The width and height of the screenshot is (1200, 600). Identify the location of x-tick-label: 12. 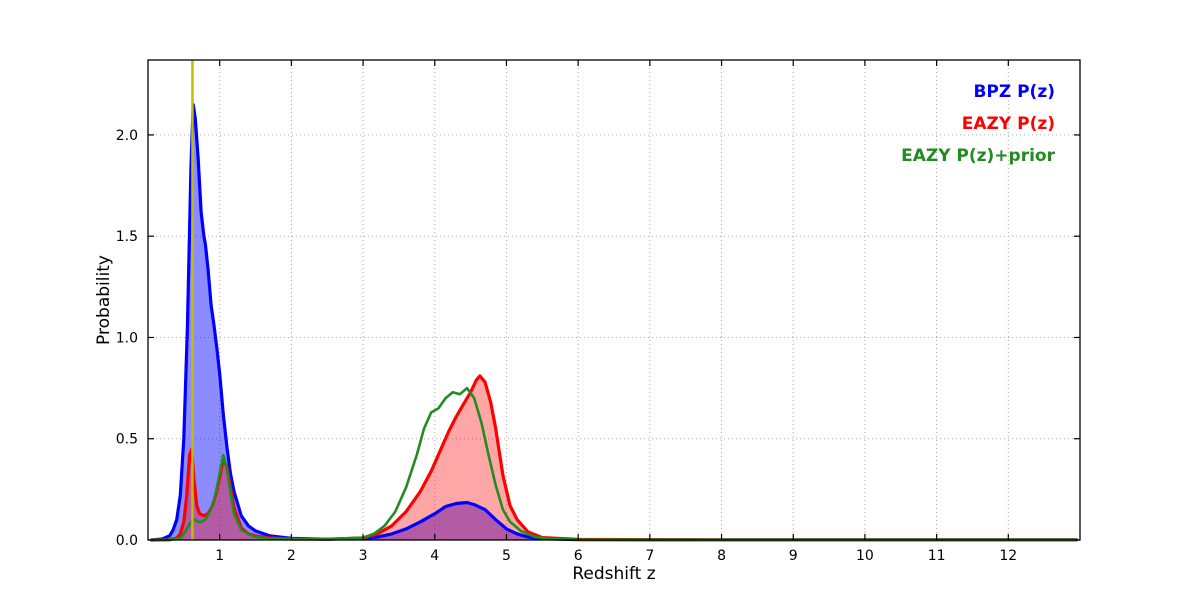
(1008, 556).